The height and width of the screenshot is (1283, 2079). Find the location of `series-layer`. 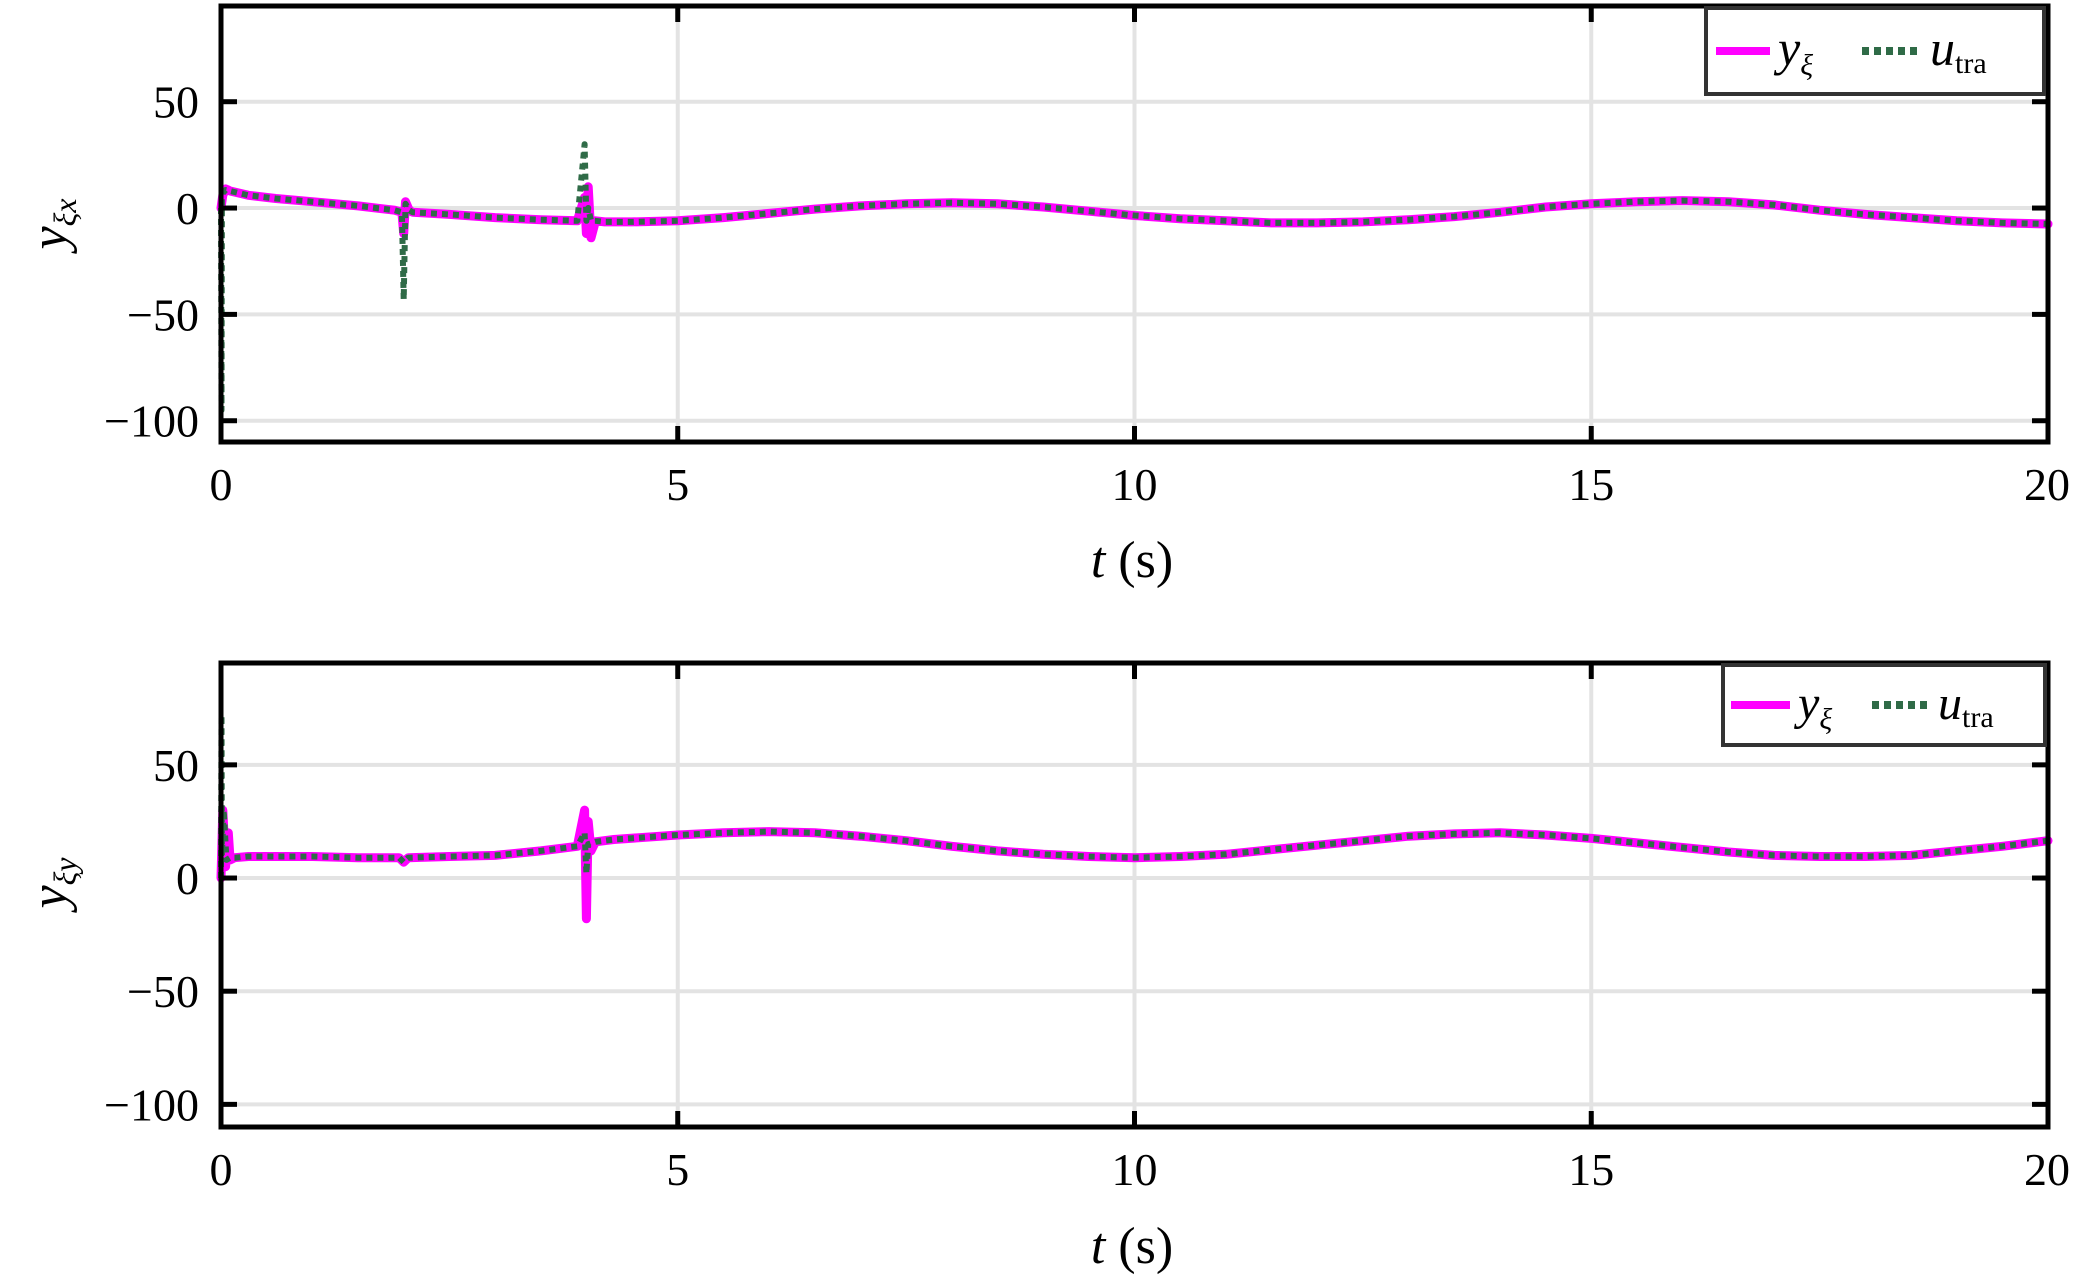

series-layer is located at coordinates (1134, 818).